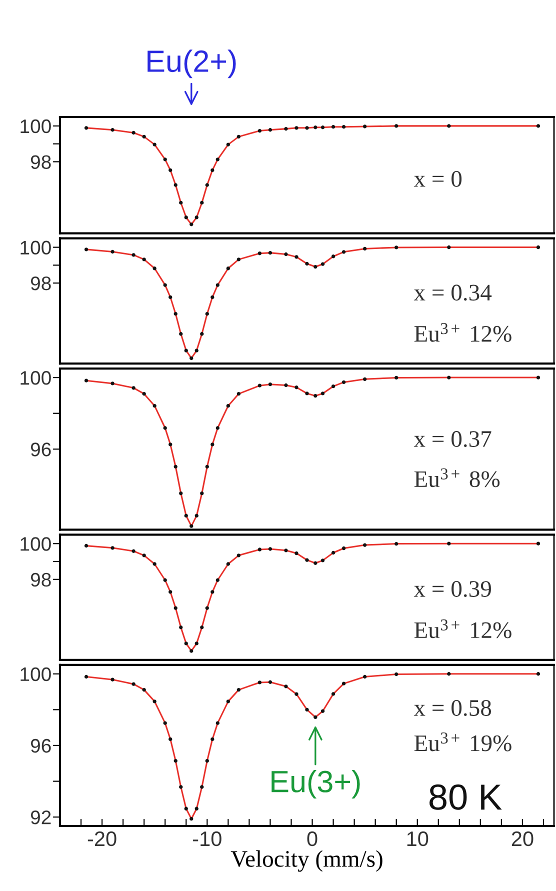  I want to click on x-tick-label: 0, so click(312, 838).